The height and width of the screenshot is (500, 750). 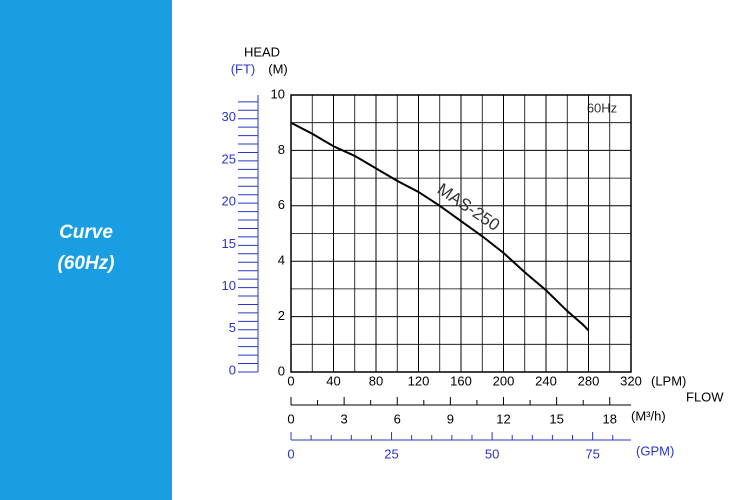 I want to click on y-tick-label: 6, so click(x=281, y=204).